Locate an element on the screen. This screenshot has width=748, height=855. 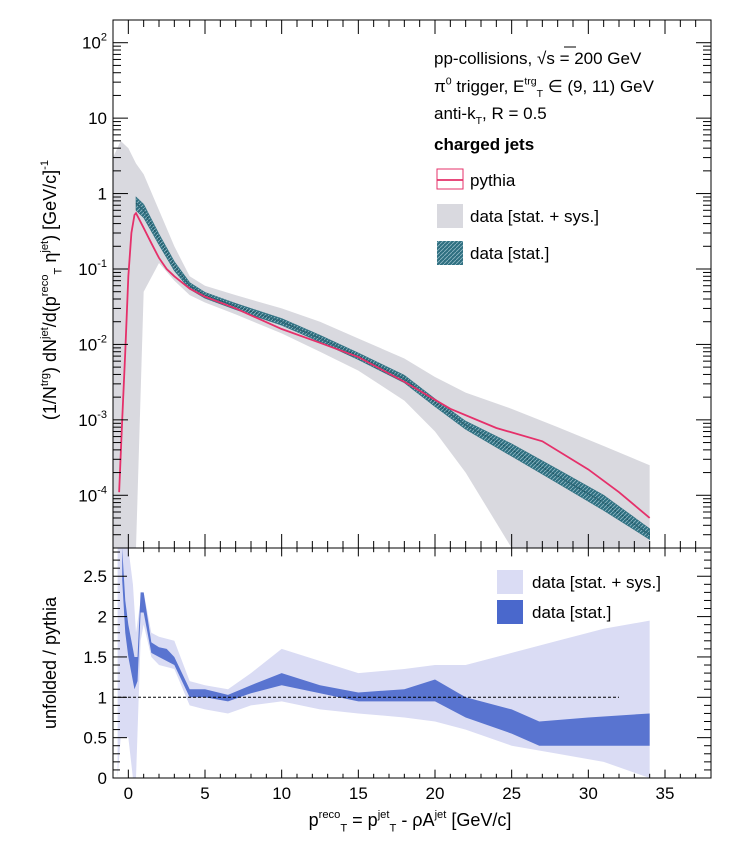
info-line: π0 trigger, EtrgT ∈ (9, 11) GeV is located at coordinates (544, 87).